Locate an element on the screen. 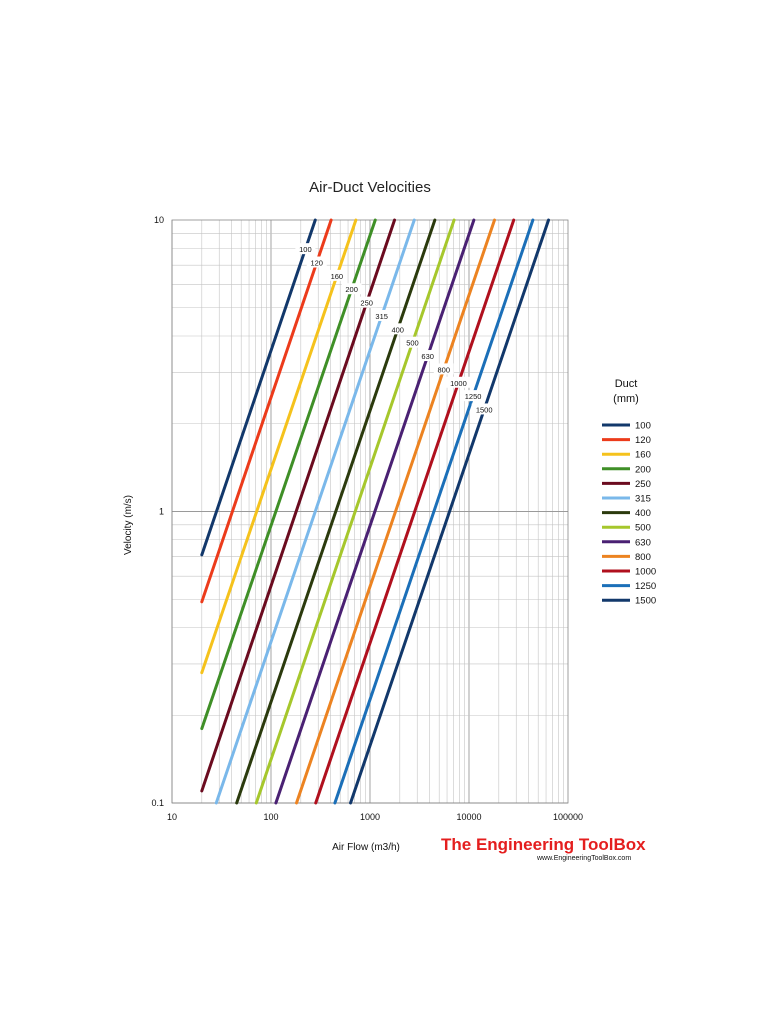  line-label-1500: 1500 is located at coordinates (484, 409).